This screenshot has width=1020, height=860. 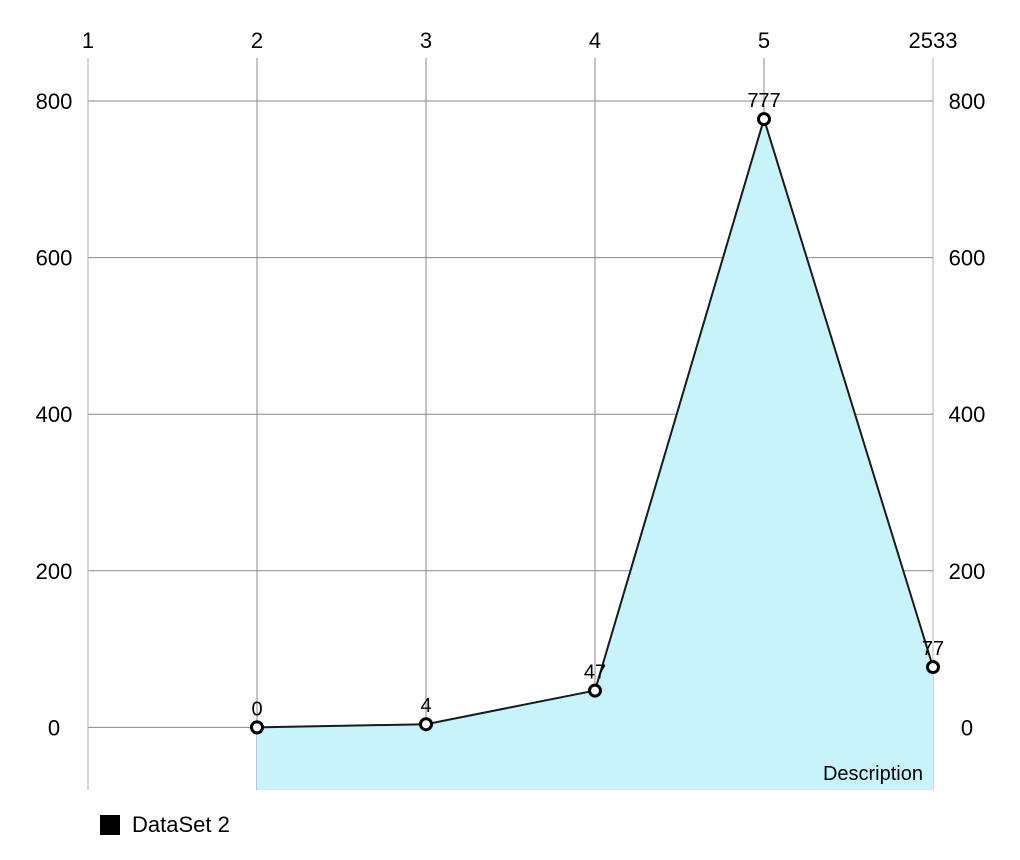 What do you see at coordinates (426, 40) in the screenshot?
I see `x-tick-label: 3` at bounding box center [426, 40].